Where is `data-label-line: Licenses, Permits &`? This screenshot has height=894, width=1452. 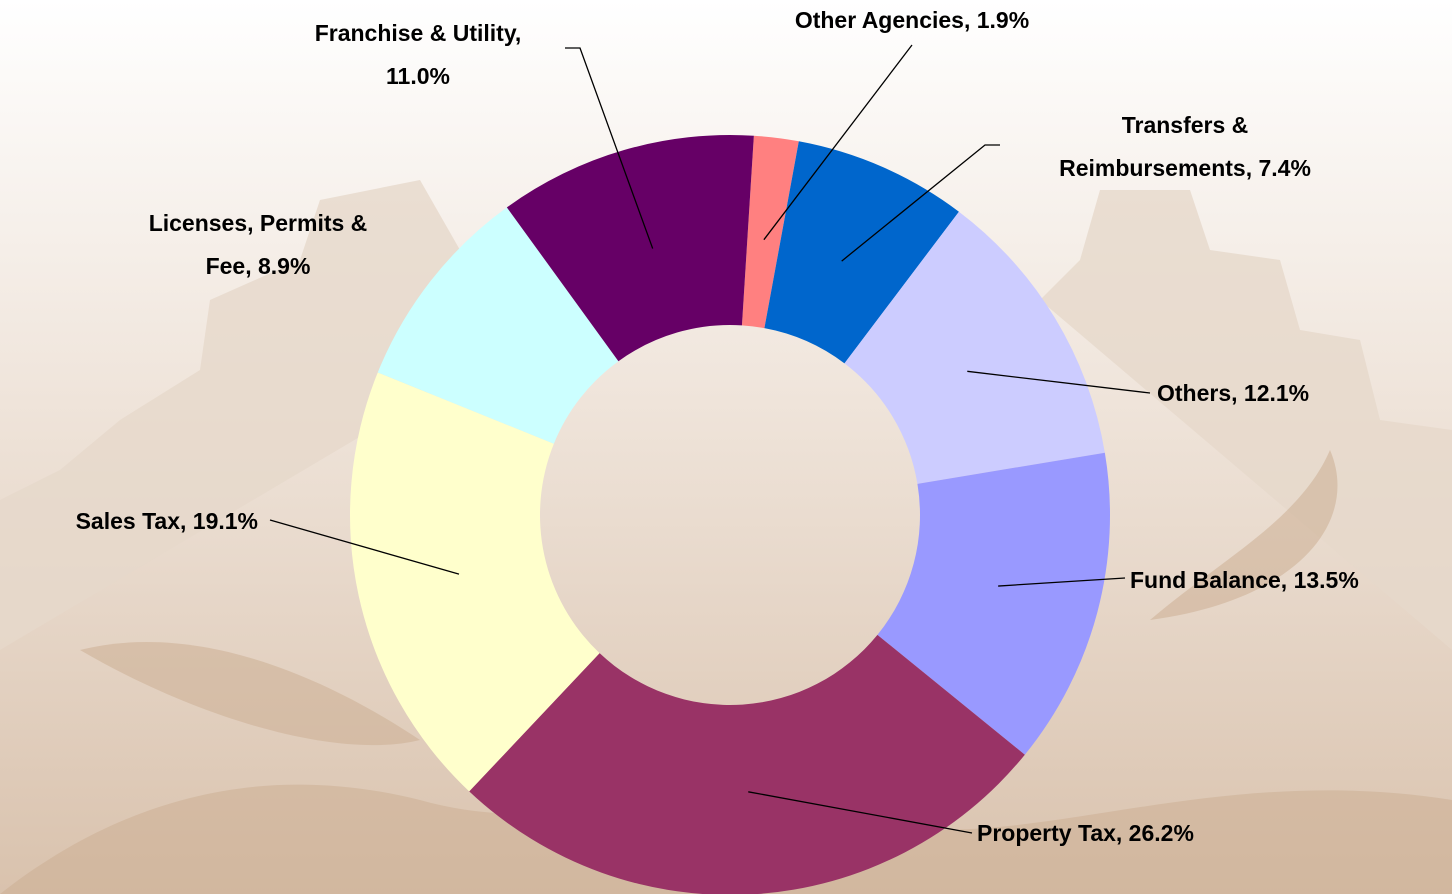
data-label-line: Licenses, Permits & is located at coordinates (258, 223).